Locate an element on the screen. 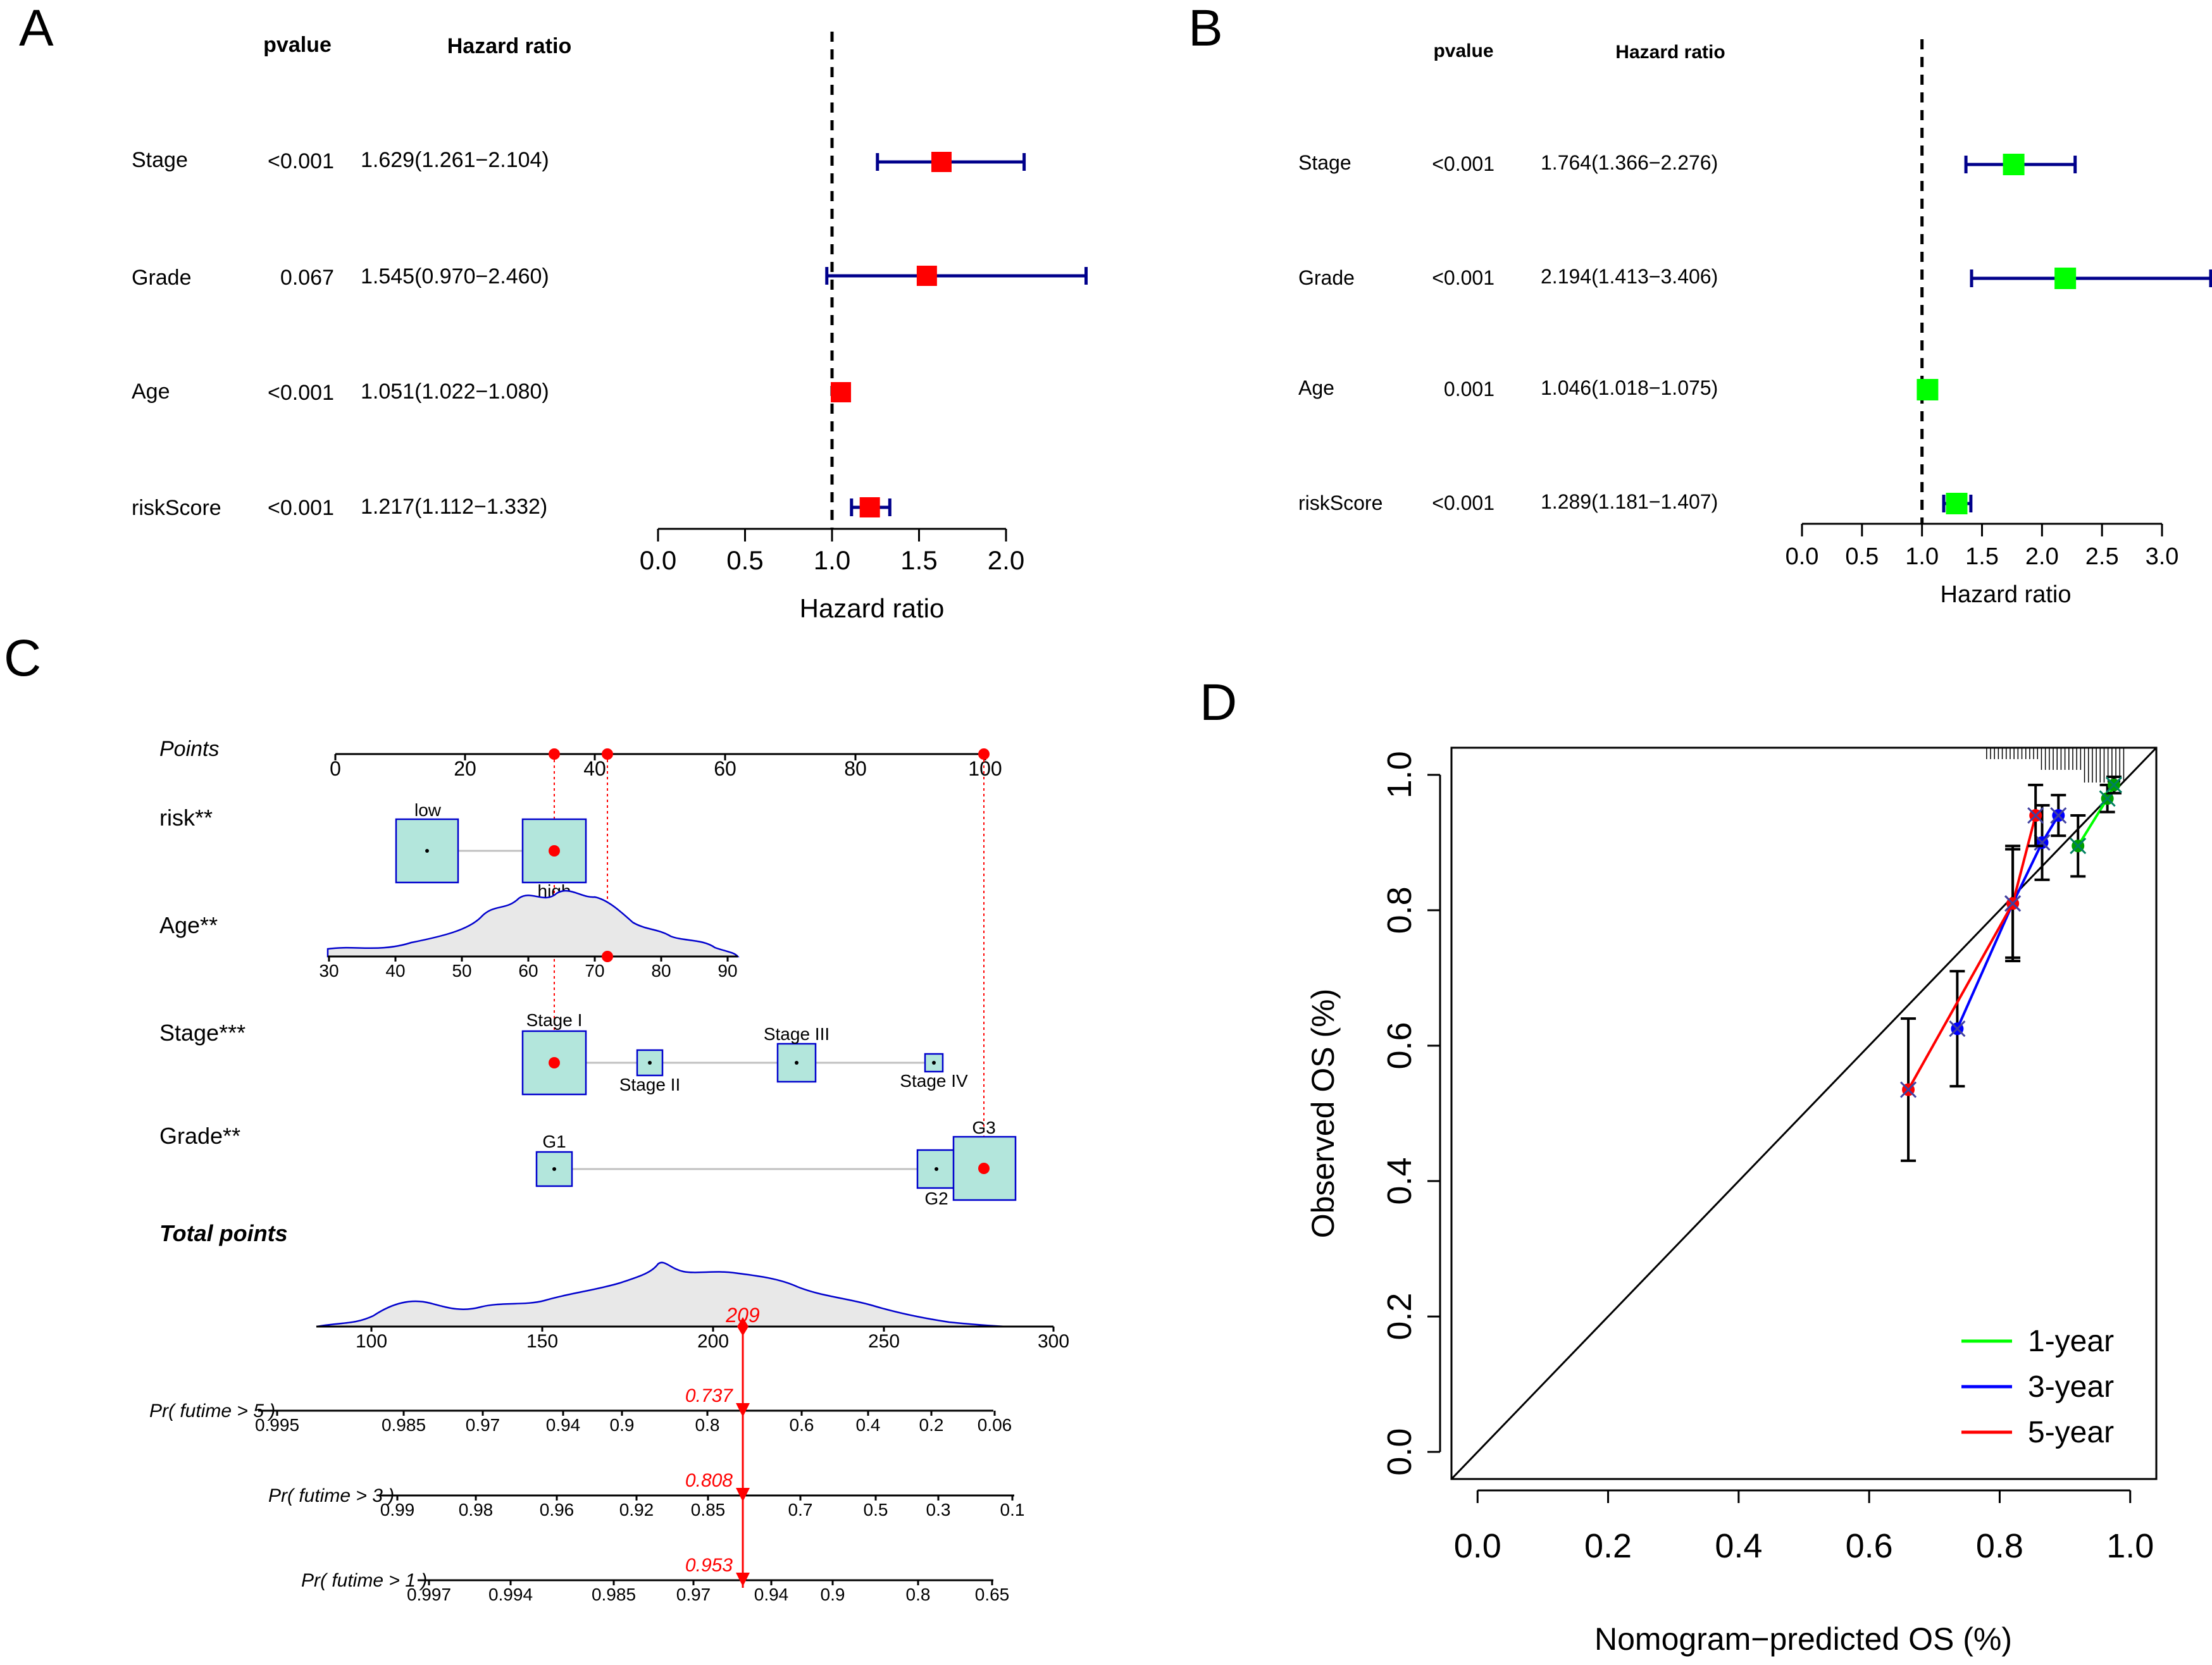  y-tick-label: 0.0 is located at coordinates (1400, 1452).